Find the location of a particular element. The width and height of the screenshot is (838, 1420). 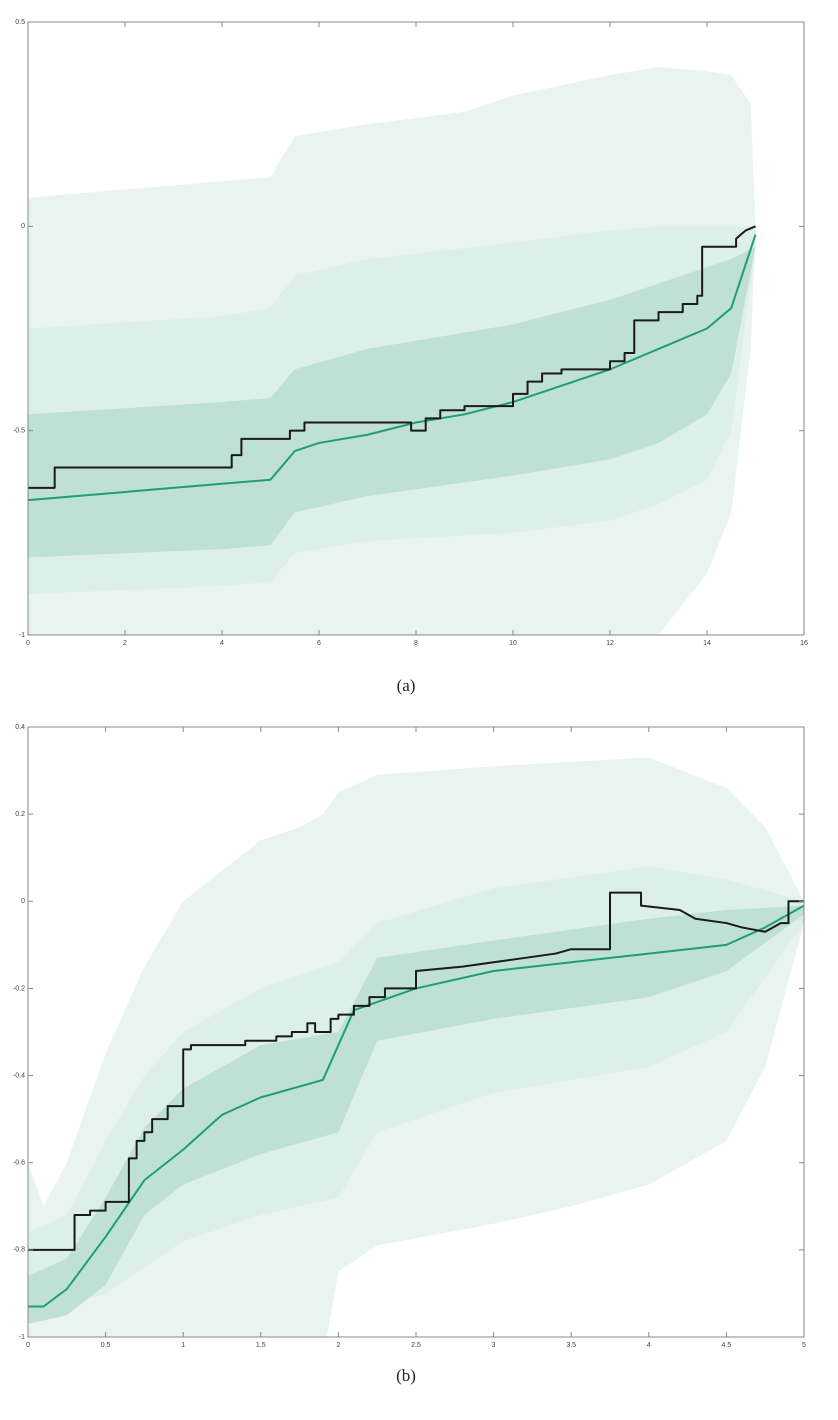

x-tick-label: 16 is located at coordinates (804, 643).